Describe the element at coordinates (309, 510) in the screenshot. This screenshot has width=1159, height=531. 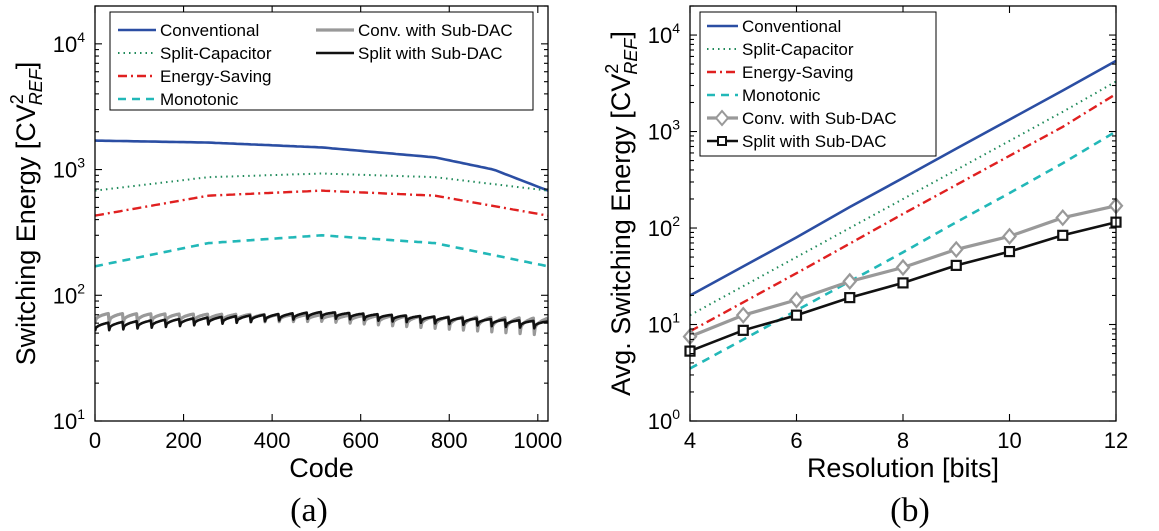
I see `panel-label-a: (a)` at that location.